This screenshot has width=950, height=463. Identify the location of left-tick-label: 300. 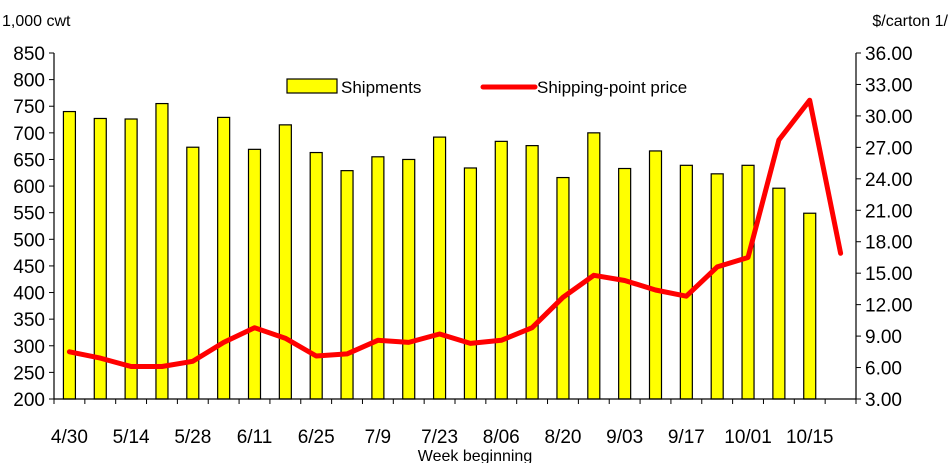
(29, 347).